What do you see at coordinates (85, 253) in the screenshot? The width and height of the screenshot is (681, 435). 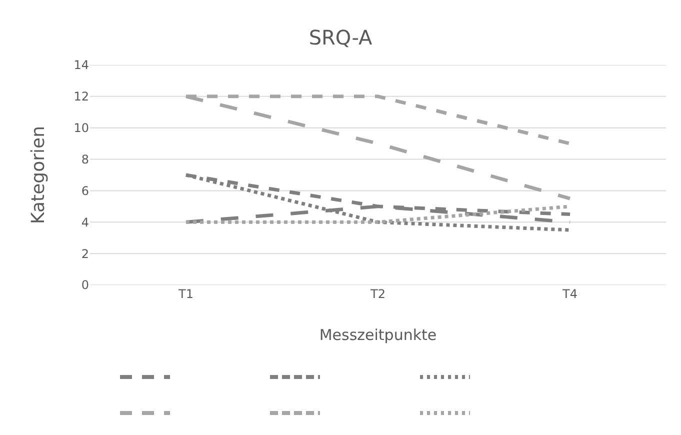 I see `y-tick-label: 2` at bounding box center [85, 253].